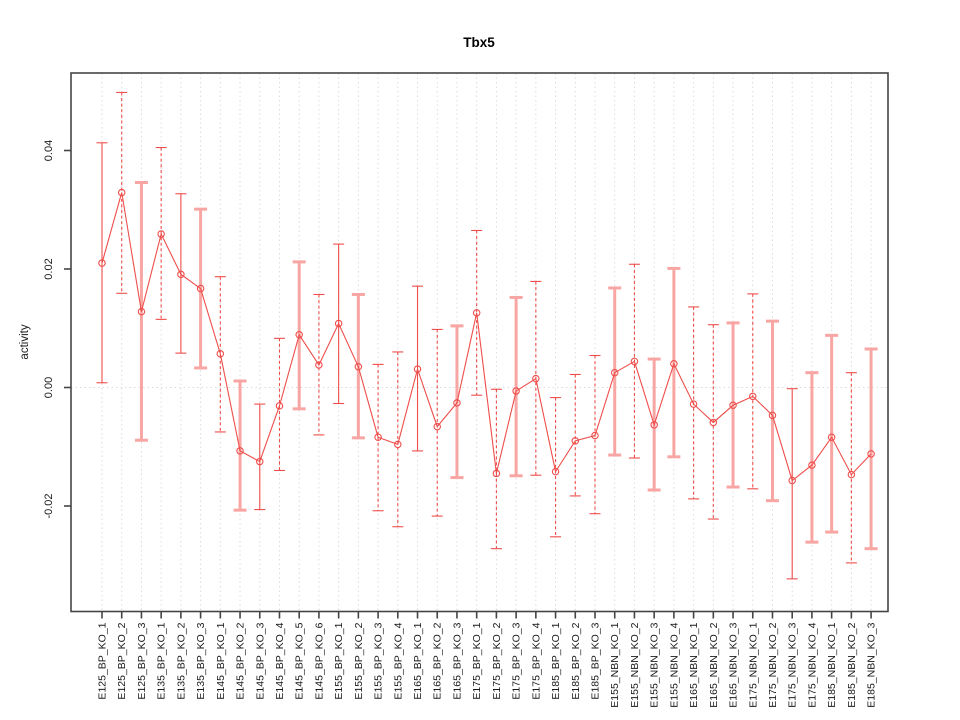 Image resolution: width=960 pixels, height=720 pixels. I want to click on x-tick-label: E155_BP_KO_3, so click(379, 660).